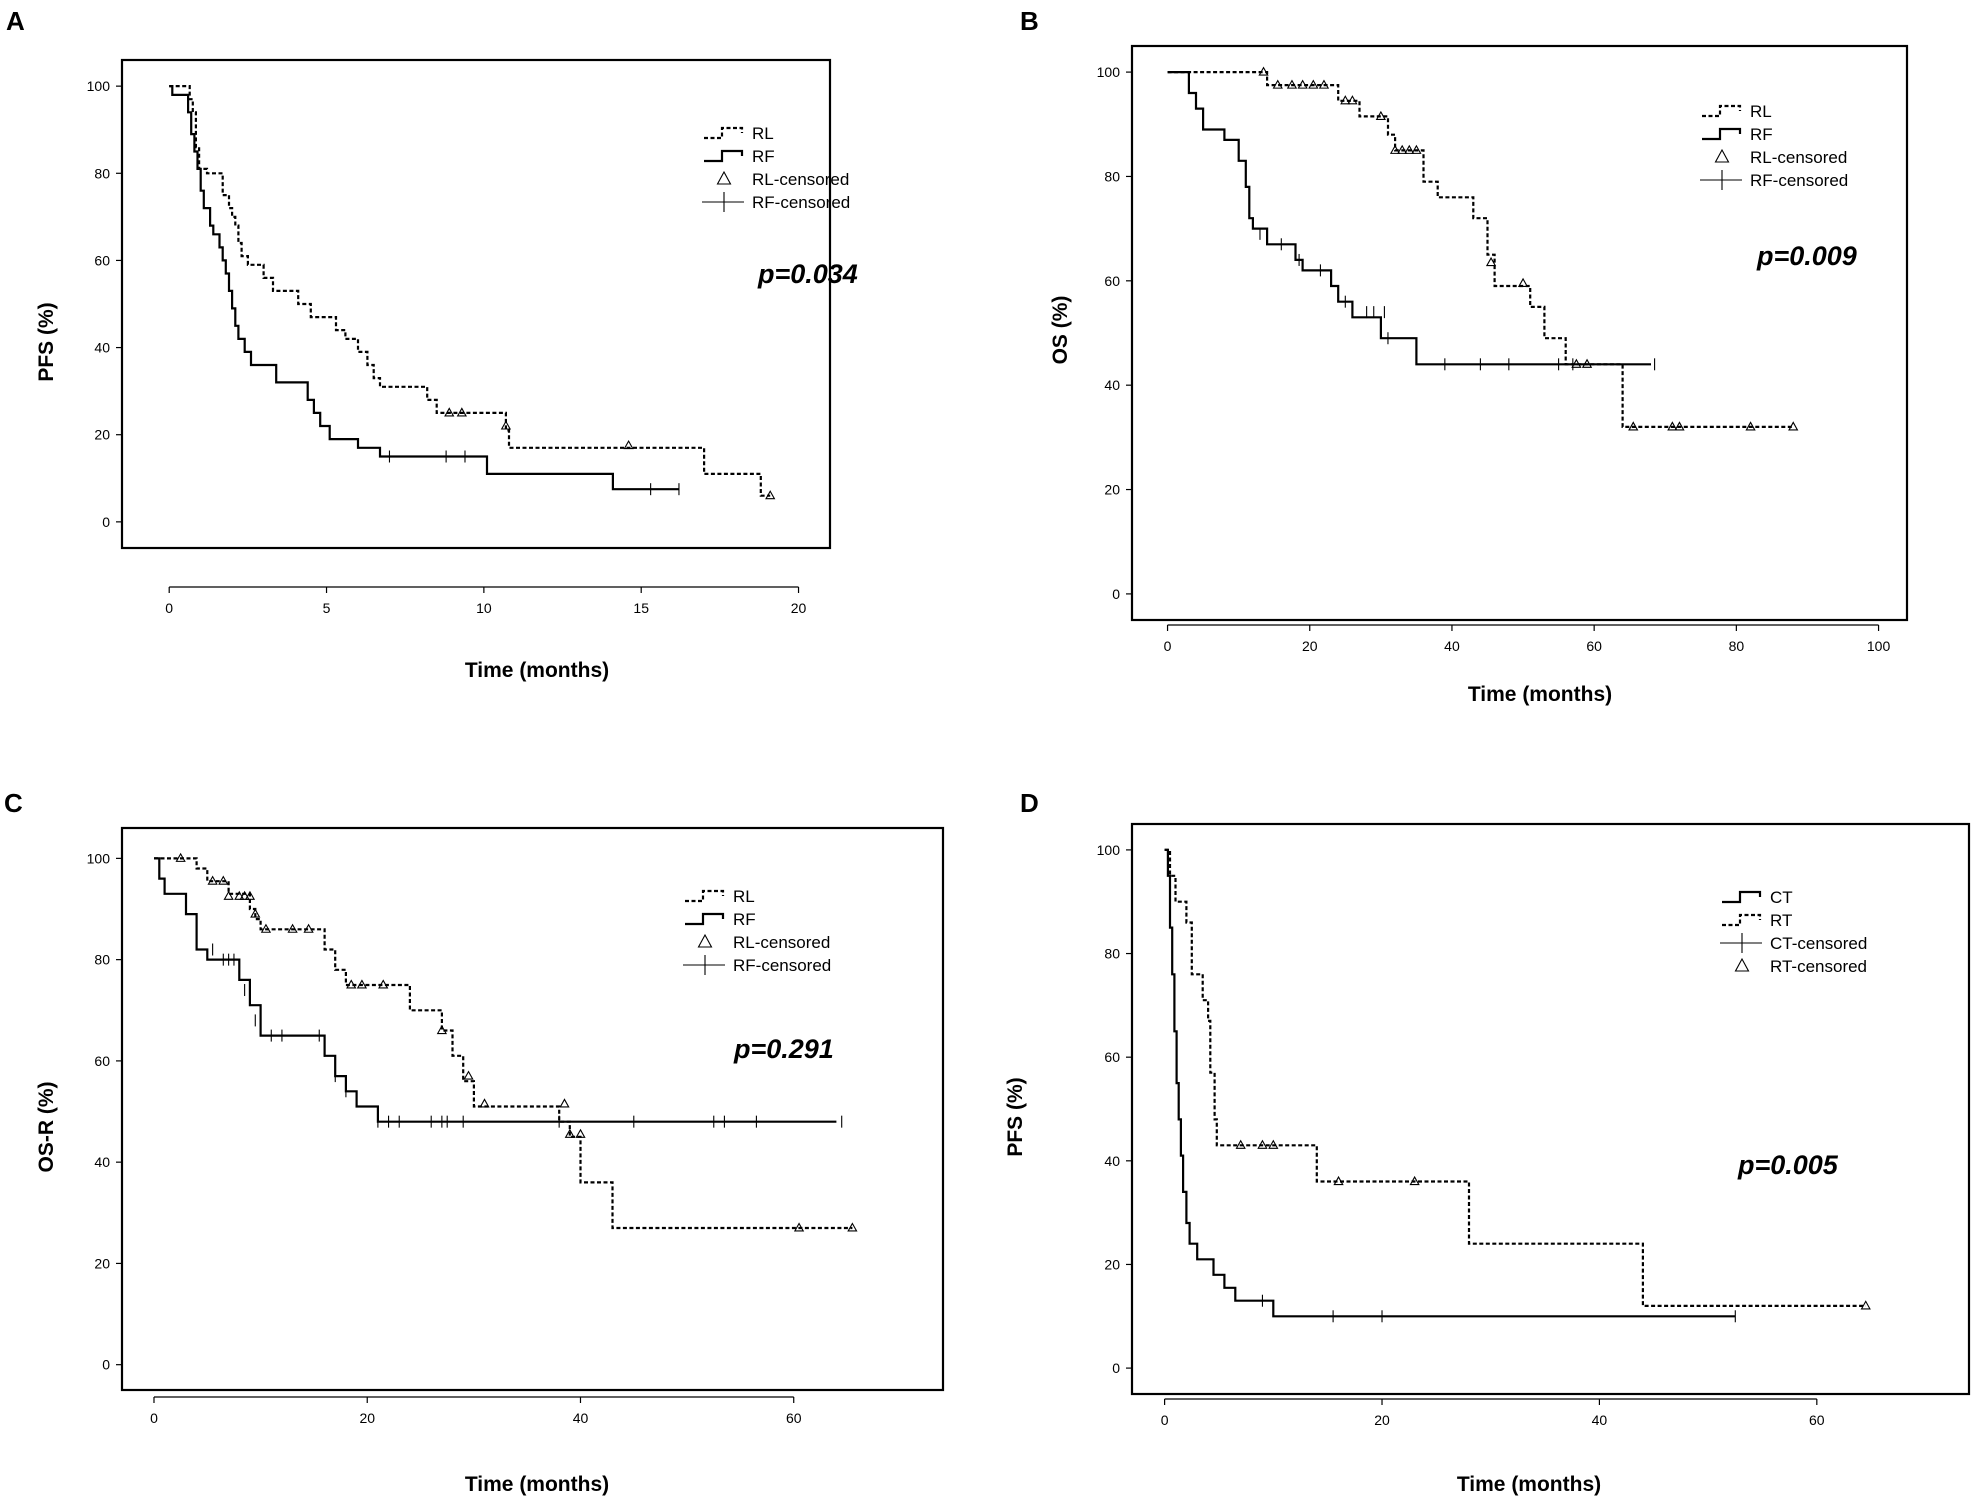  I want to click on panel-c-x-tick-label: 0, so click(154, 1418).